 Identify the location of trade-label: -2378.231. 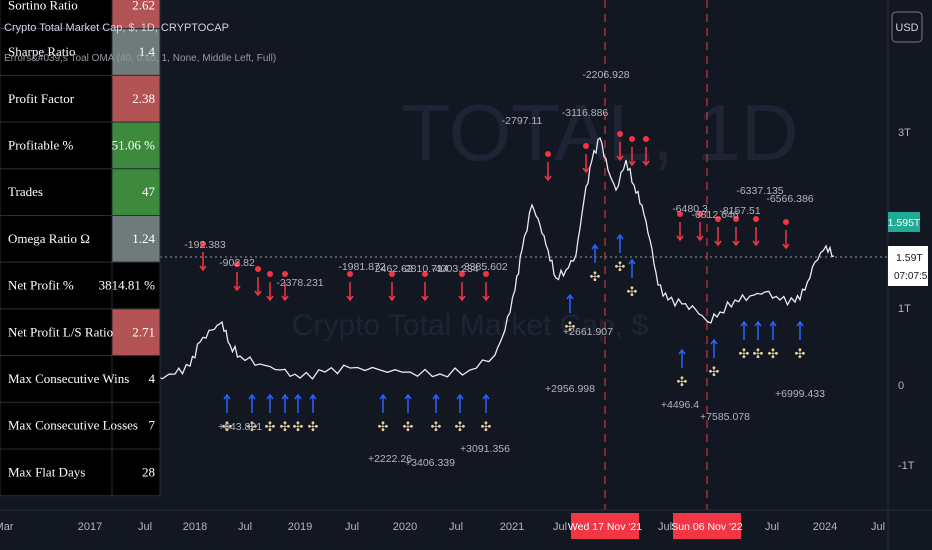
(299, 283).